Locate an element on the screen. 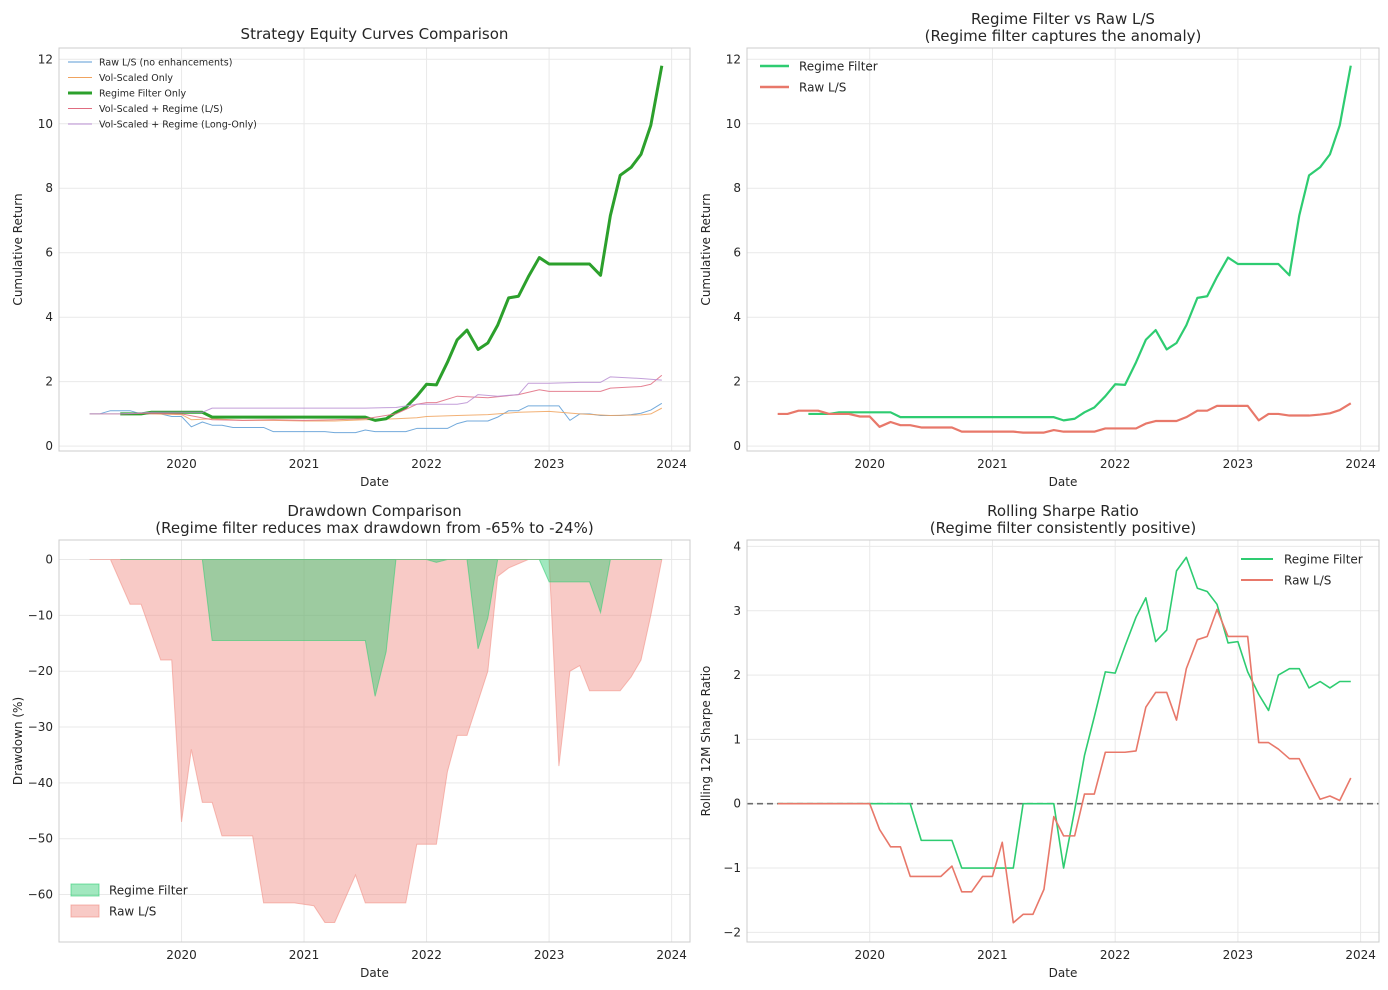 Image resolution: width=1388 pixels, height=990 pixels. chart-subtitle: (Regime filter captures the anomaly) is located at coordinates (1063, 36).